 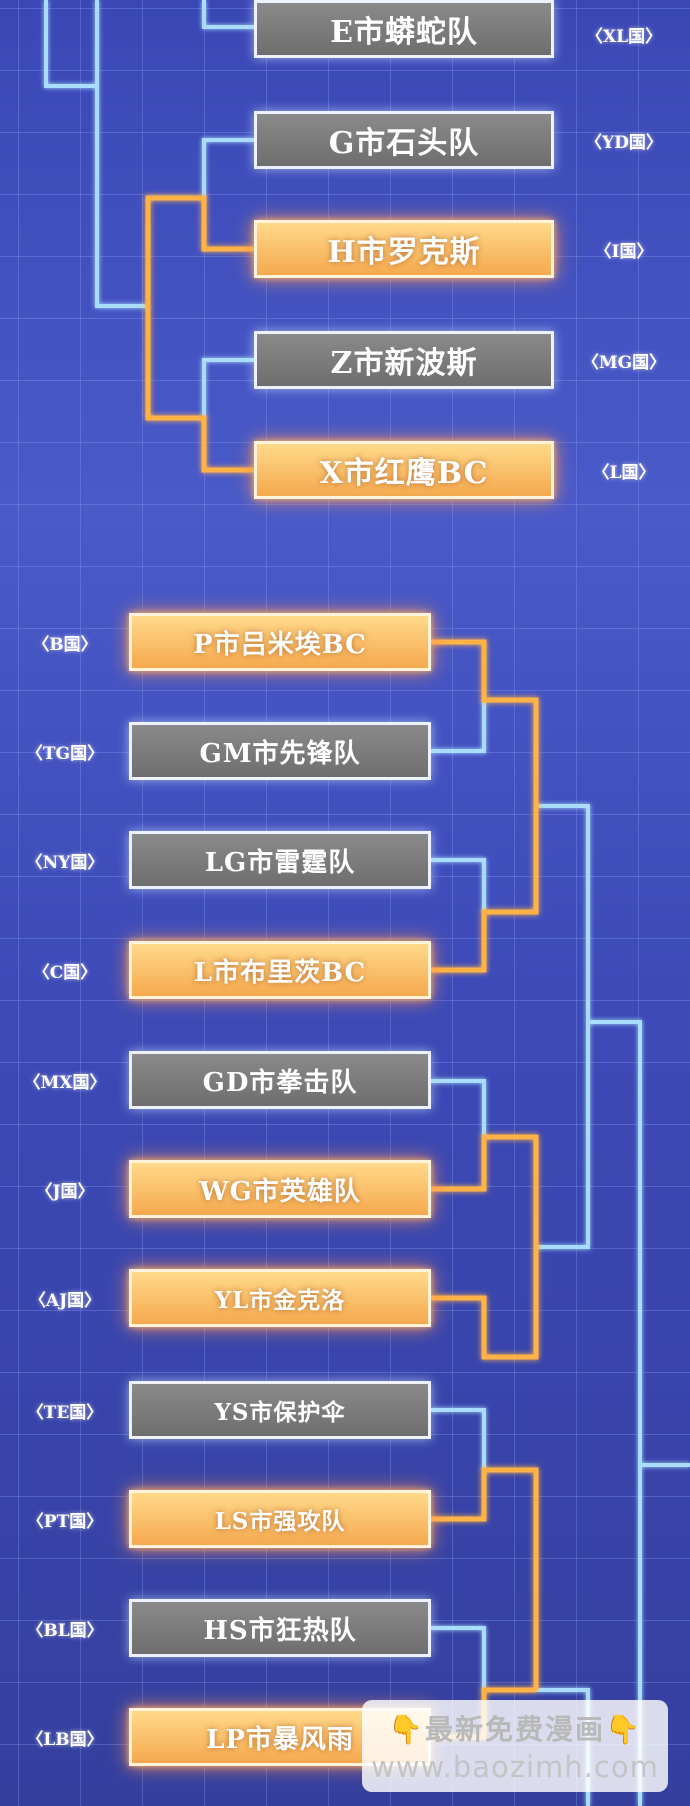 I want to click on team-box: H市罗克斯, so click(x=404, y=249).